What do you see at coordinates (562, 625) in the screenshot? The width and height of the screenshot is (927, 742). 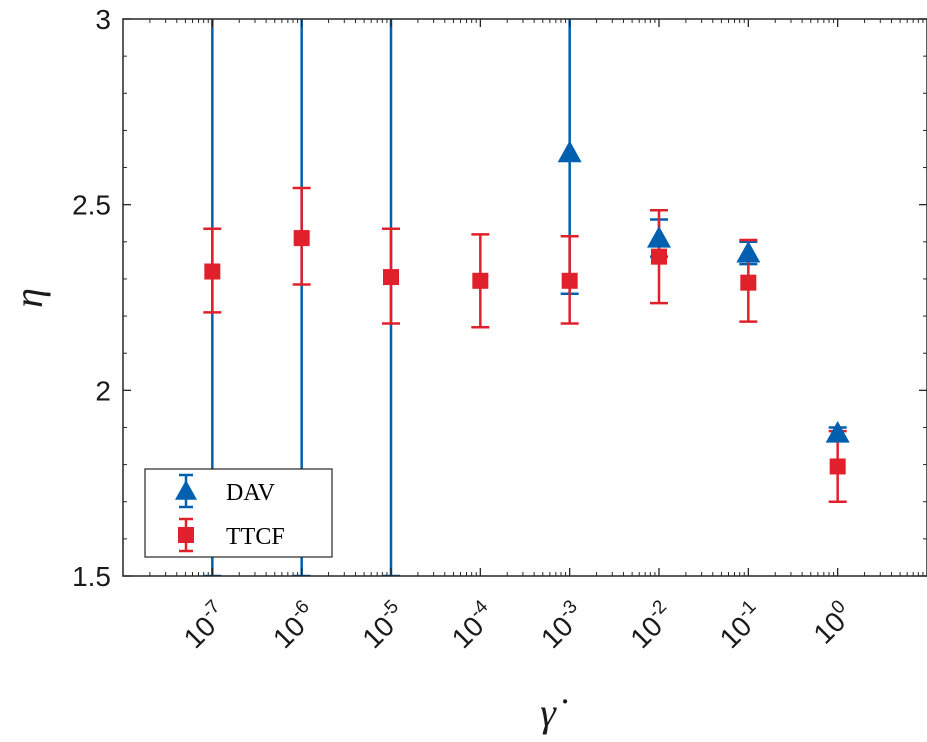 I see `x-tick-label: 10-3` at bounding box center [562, 625].